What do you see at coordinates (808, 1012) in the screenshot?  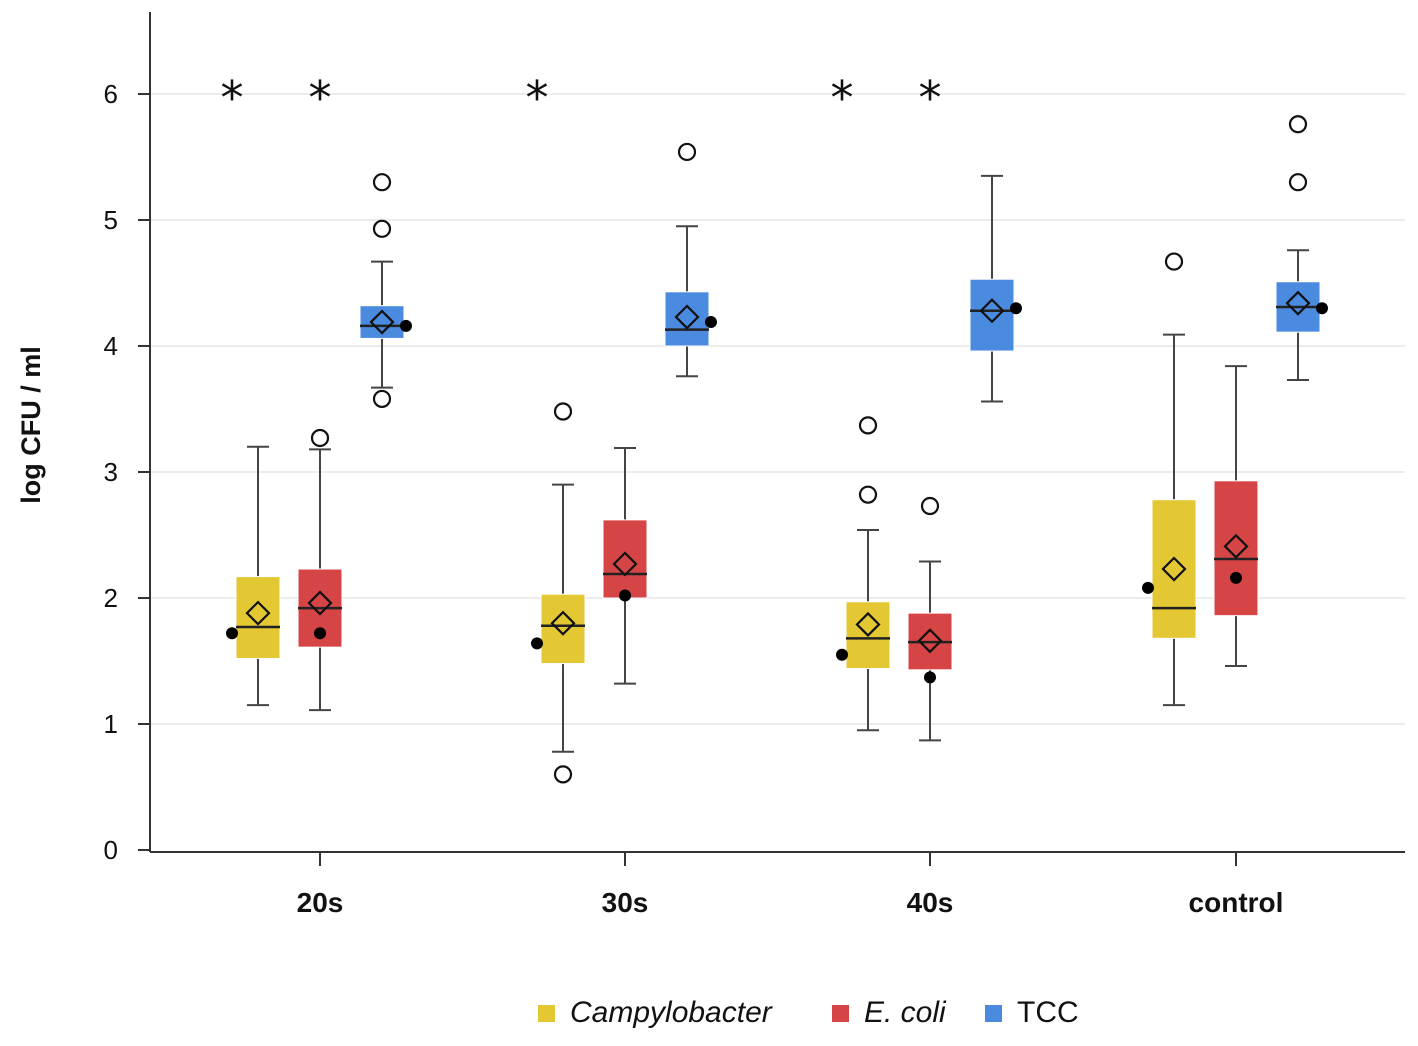 I see `legend: Campylobacter E. coli TCC` at bounding box center [808, 1012].